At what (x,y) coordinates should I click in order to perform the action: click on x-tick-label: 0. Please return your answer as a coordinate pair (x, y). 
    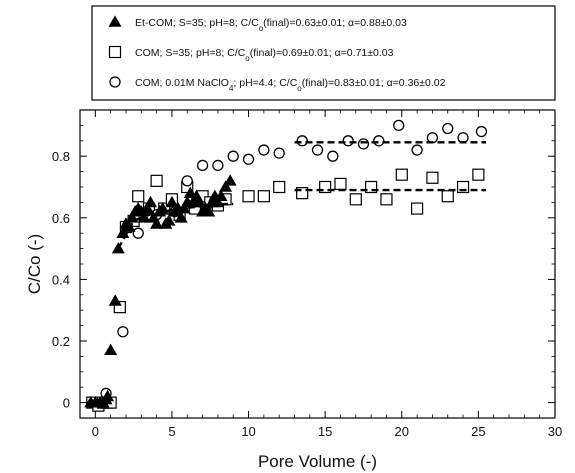
    Looking at the image, I should click on (95, 431).